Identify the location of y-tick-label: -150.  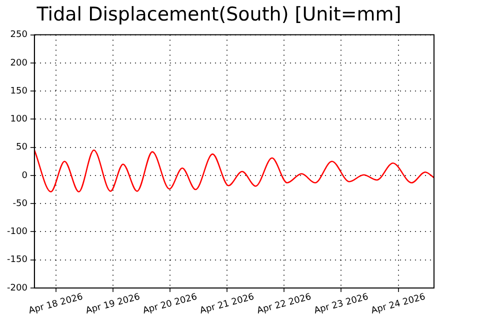
(17, 260).